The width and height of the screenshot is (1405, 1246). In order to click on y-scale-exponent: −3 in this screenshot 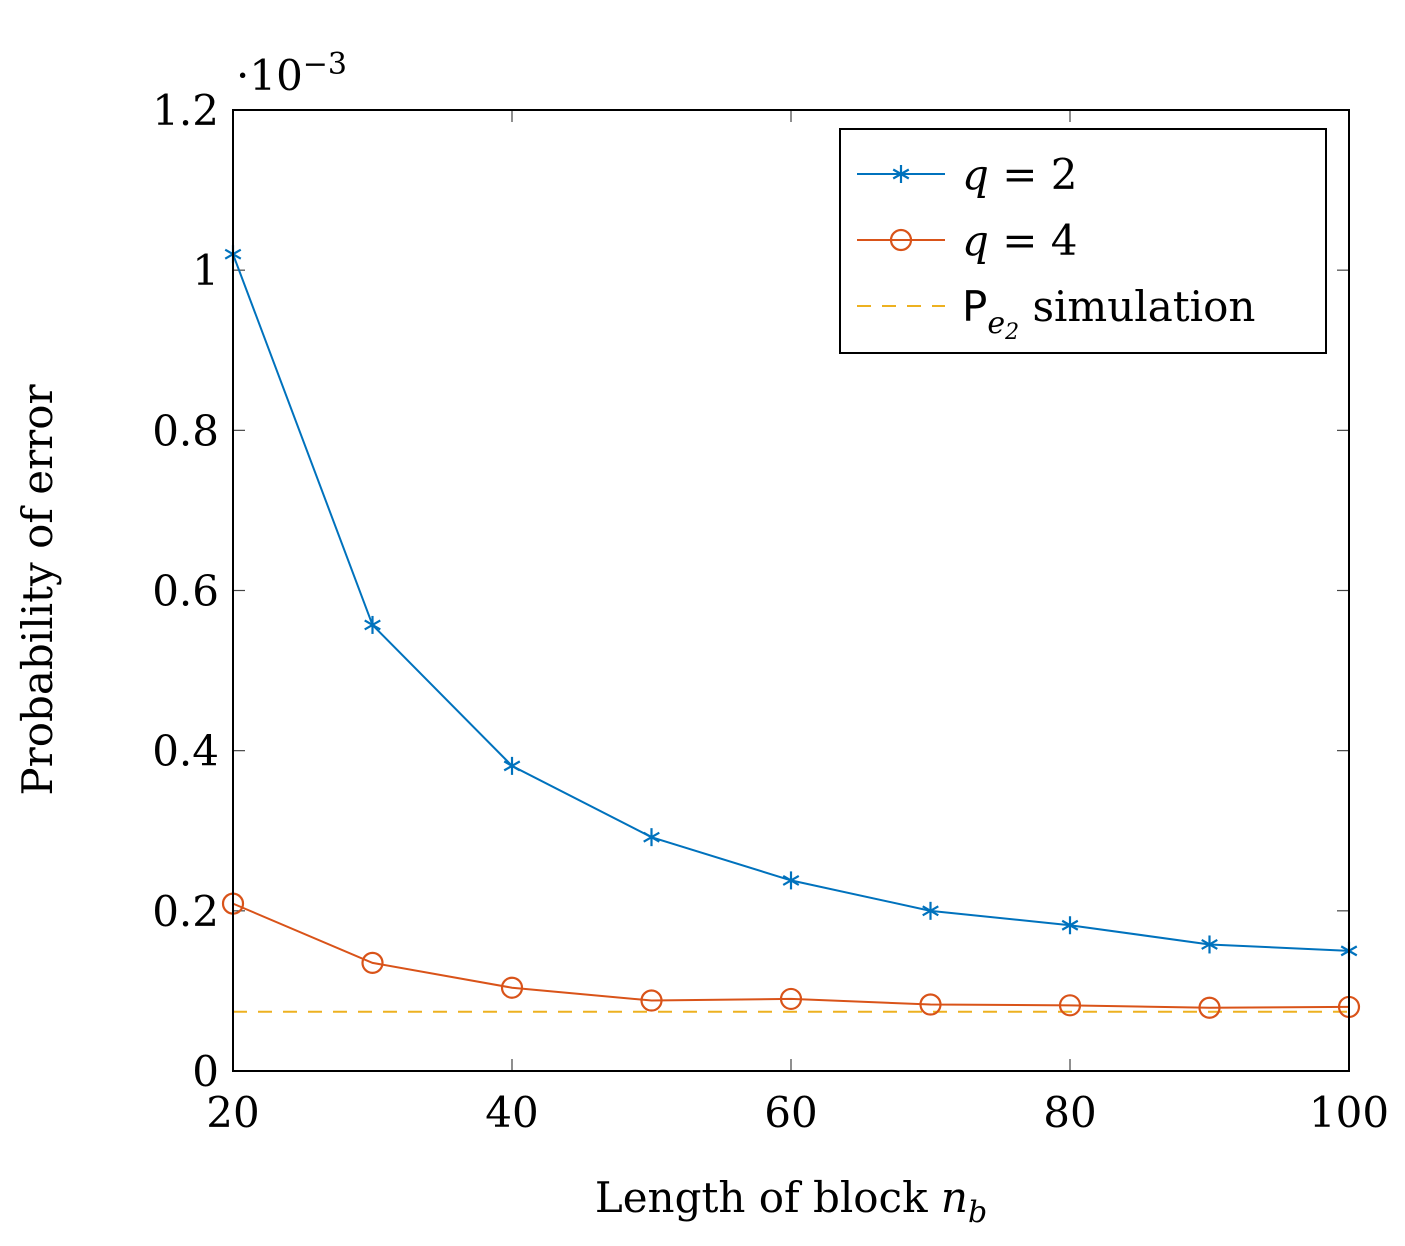, I will do `click(325, 64)`.